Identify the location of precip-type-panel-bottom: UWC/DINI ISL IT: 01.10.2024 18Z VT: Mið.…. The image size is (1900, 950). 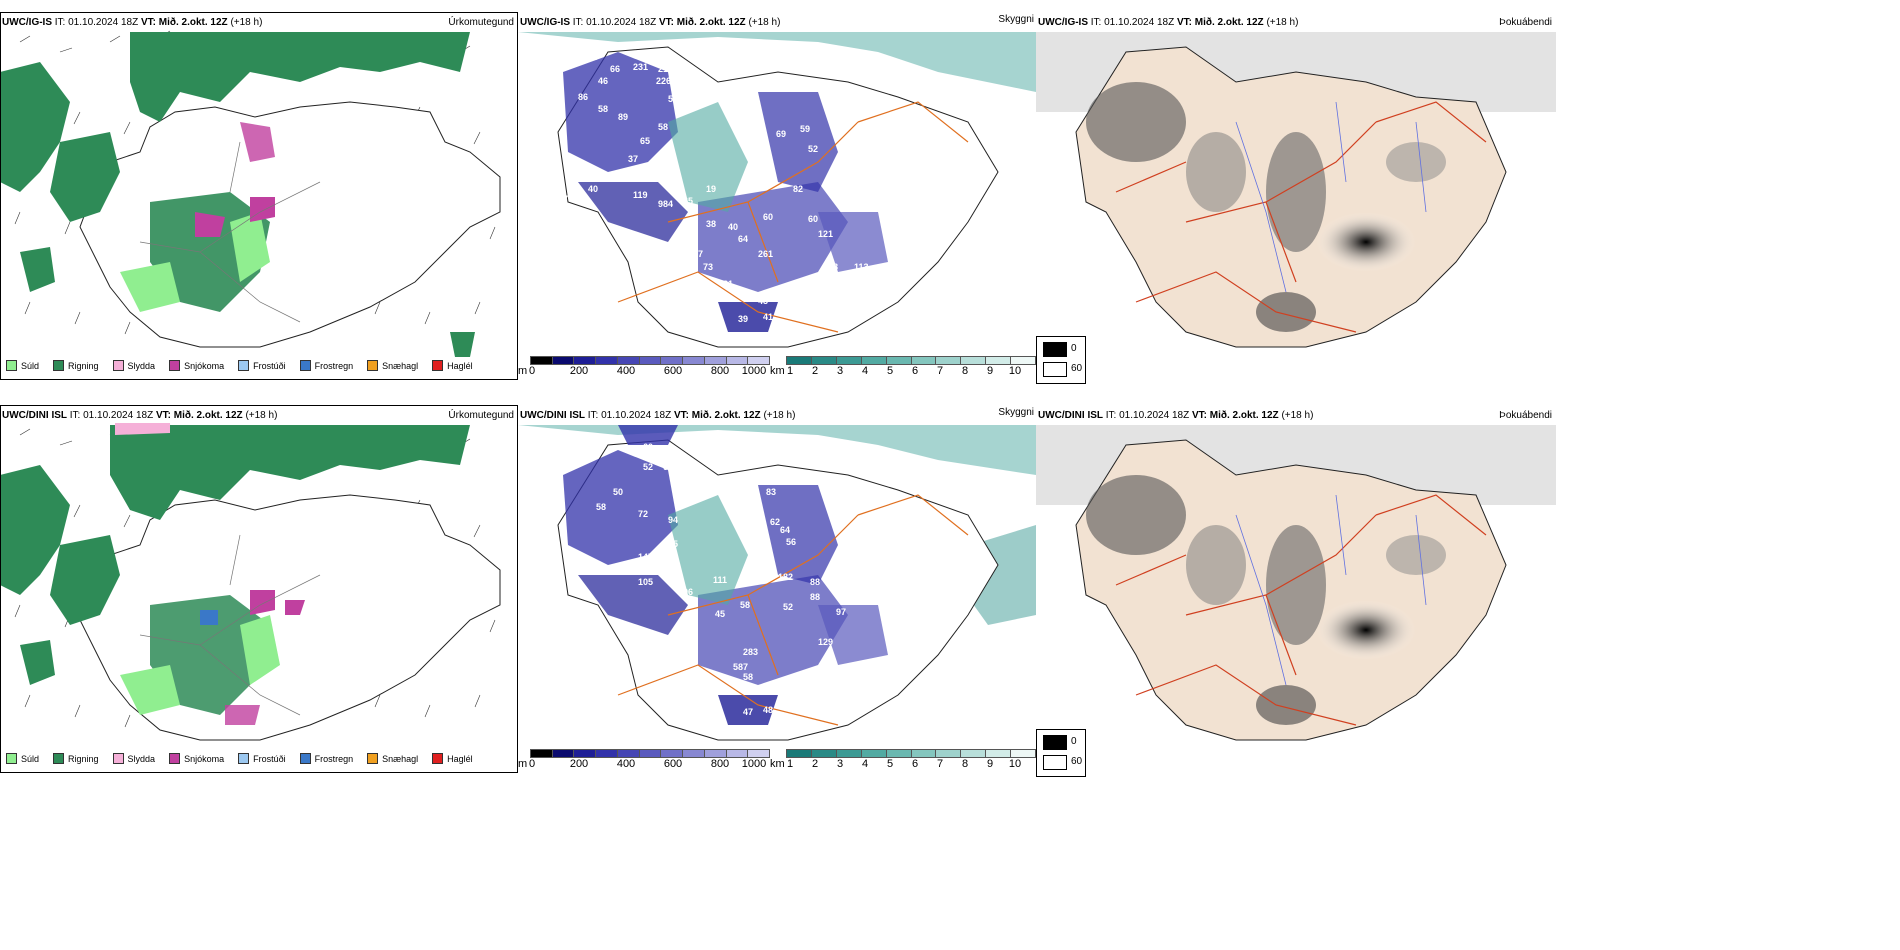
(259, 589).